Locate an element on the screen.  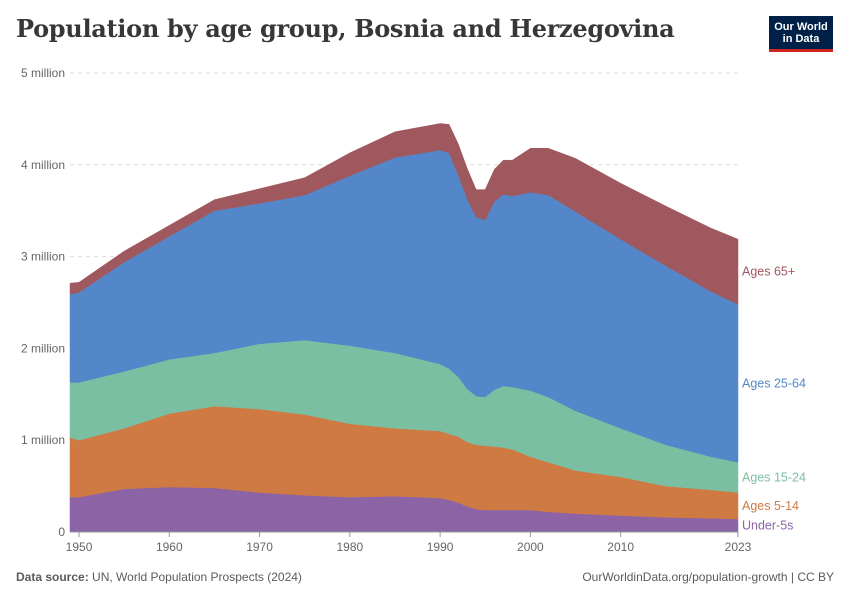
x-tick-label: 1970 is located at coordinates (259, 547).